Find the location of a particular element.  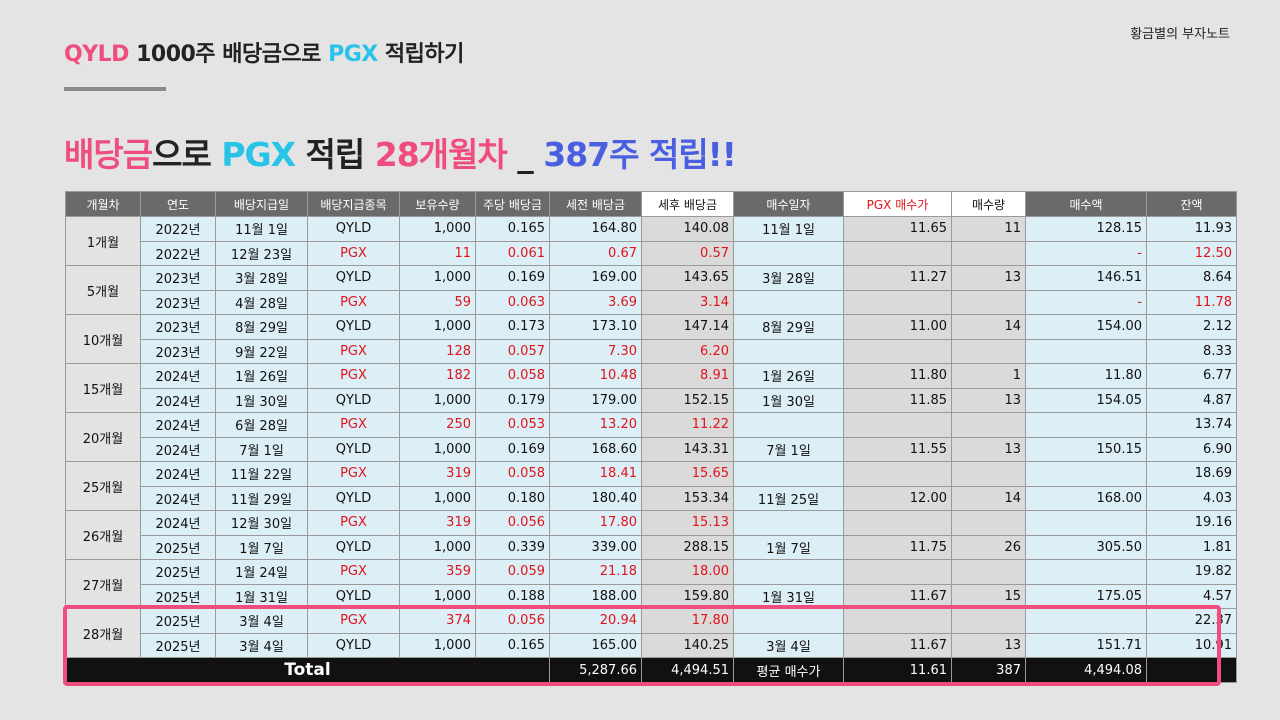

cell-balance: 11.93 is located at coordinates (1191, 229).